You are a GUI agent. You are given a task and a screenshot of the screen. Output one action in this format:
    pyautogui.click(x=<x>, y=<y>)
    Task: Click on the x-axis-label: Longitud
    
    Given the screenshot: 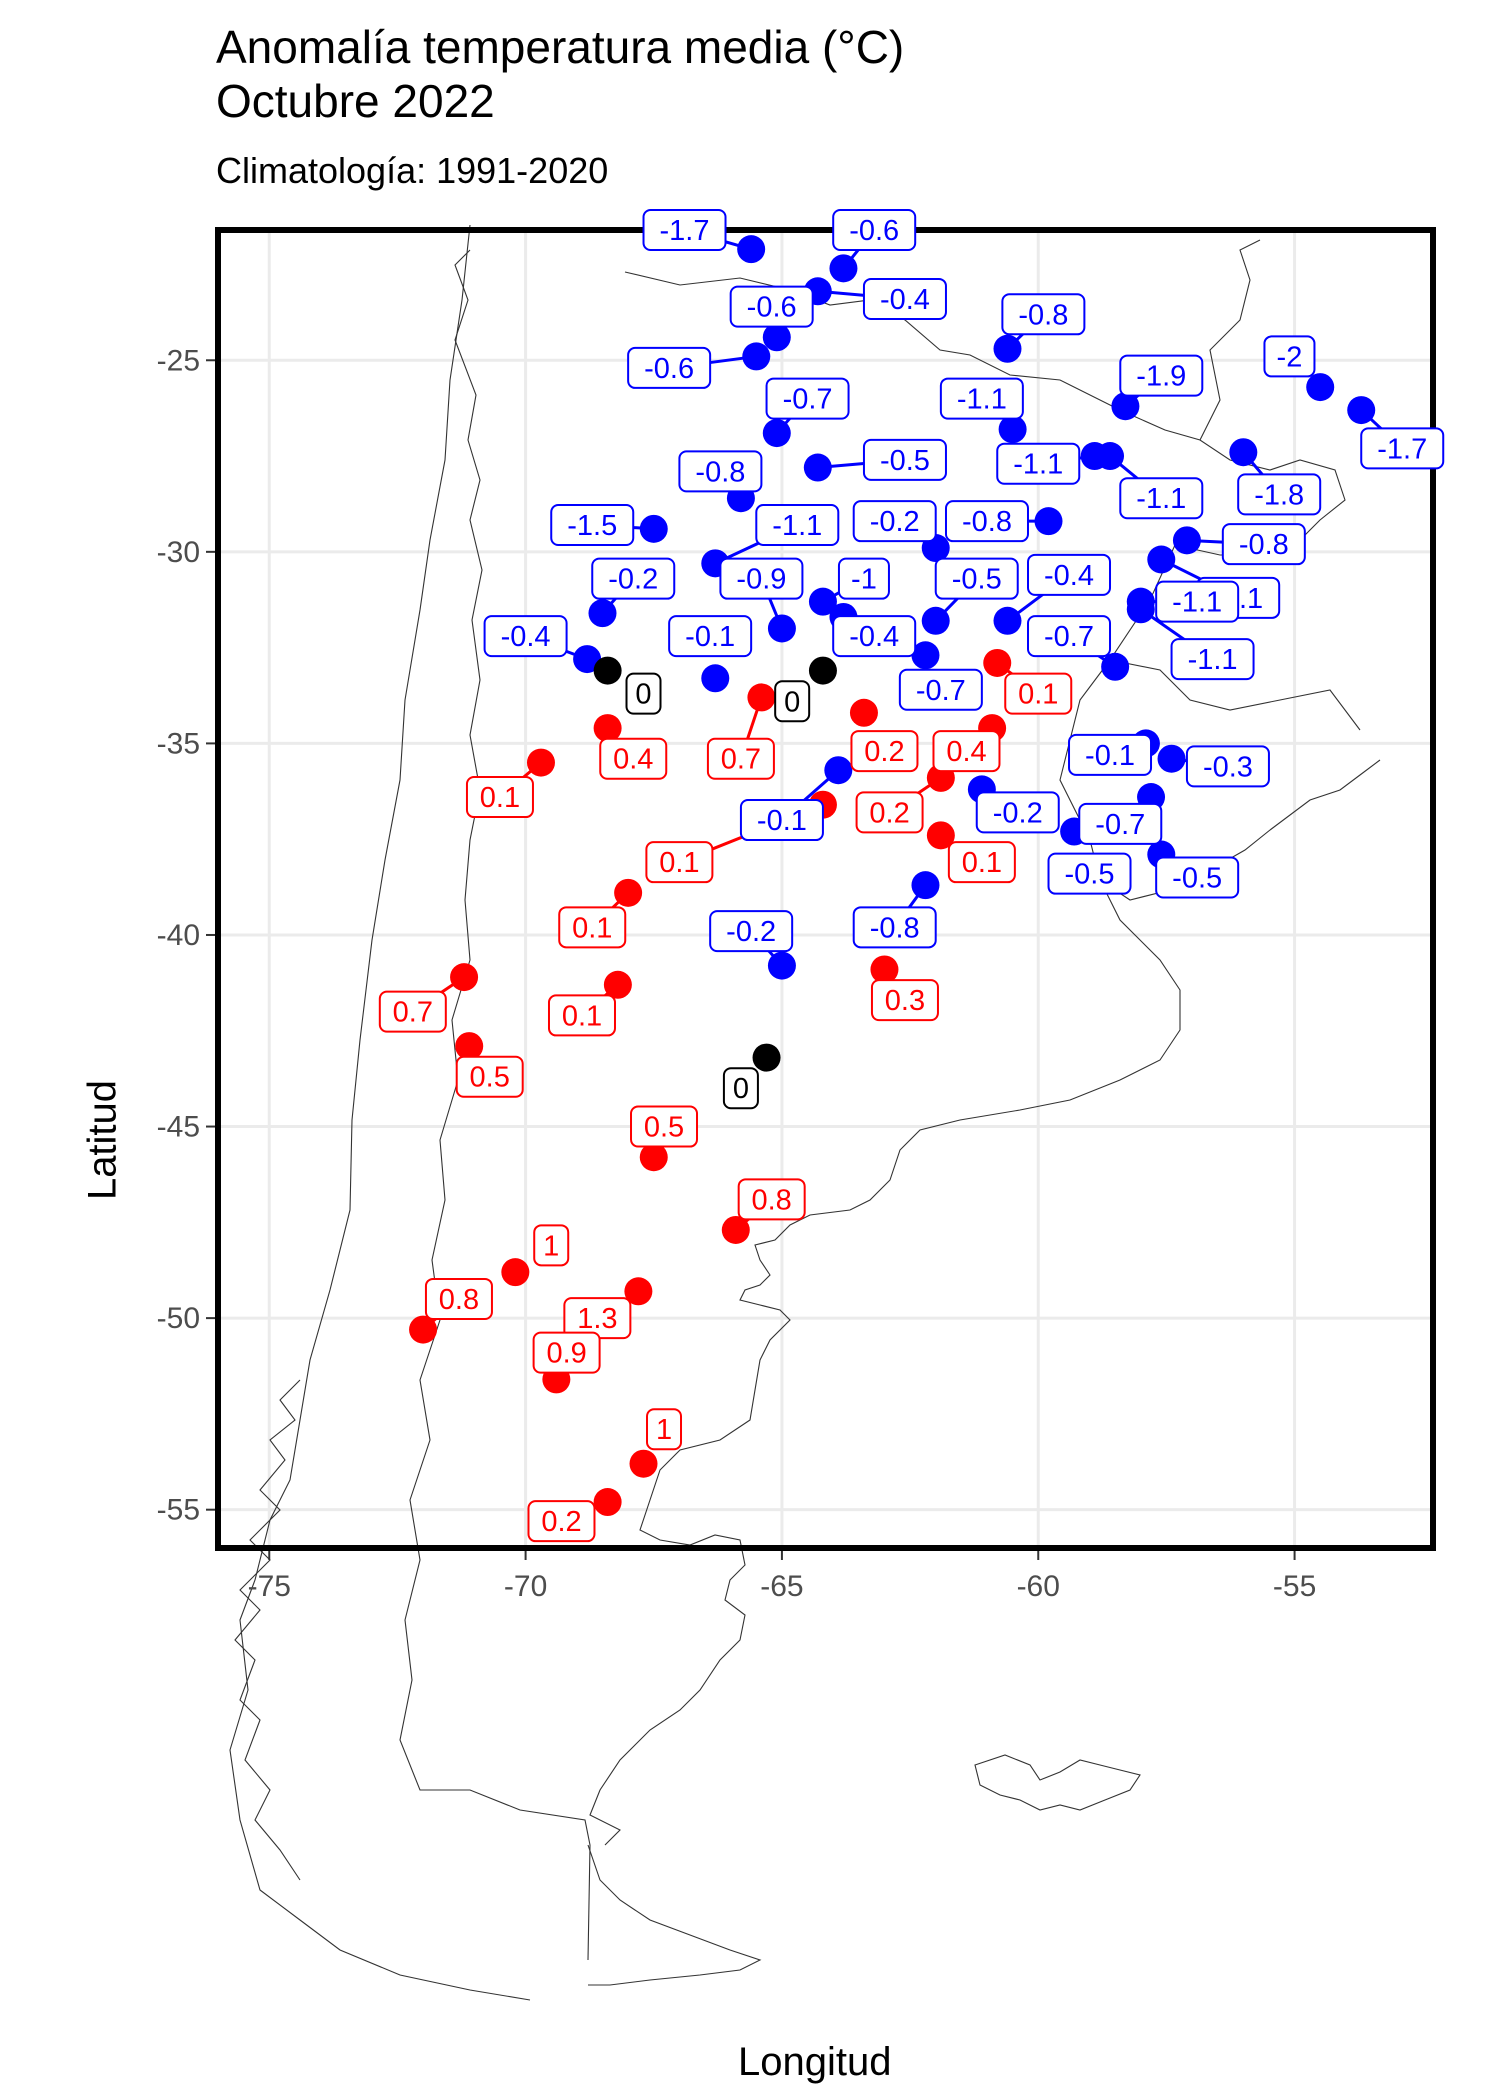 What is the action you would take?
    pyautogui.click(x=815, y=2062)
    